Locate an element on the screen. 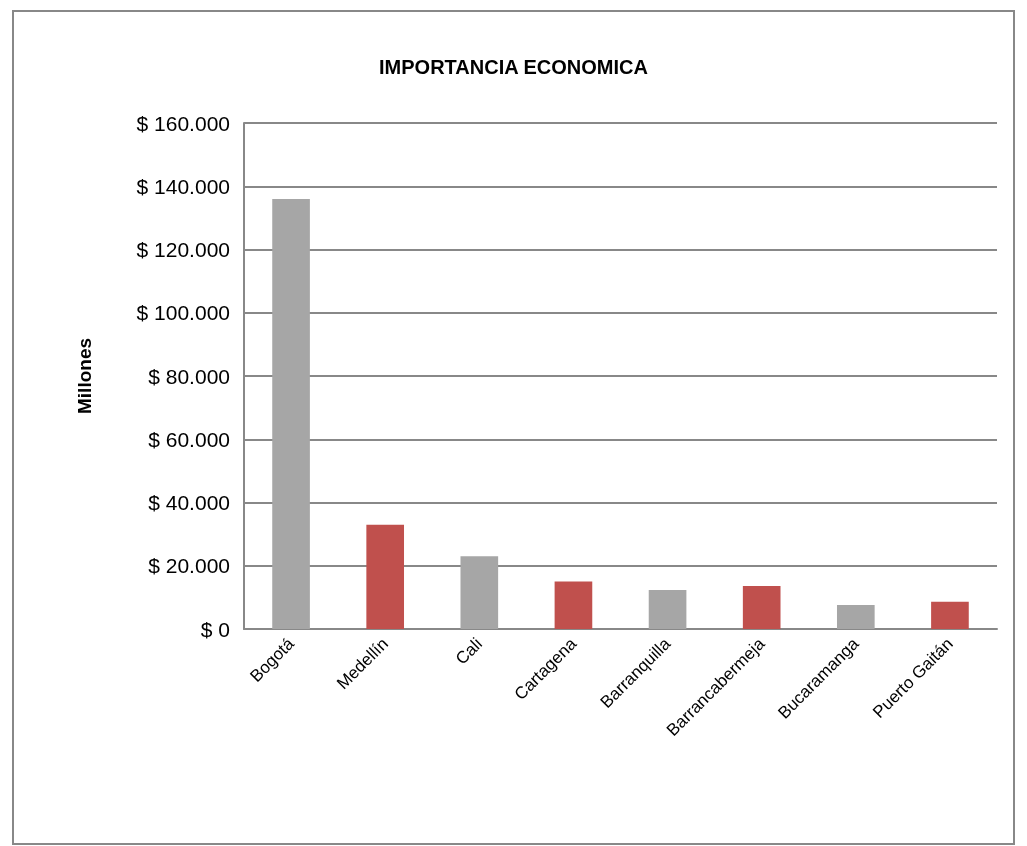 The width and height of the screenshot is (1027, 846). chart-title: IMPORTANCIA ECONOMICA is located at coordinates (513, 67).